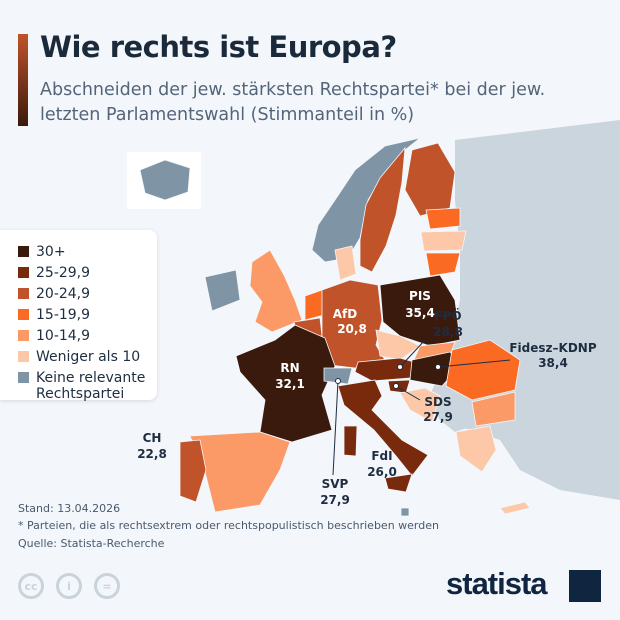 Image resolution: width=620 pixels, height=620 pixels. I want to click on label-svp-value: 27,9, so click(335, 500).